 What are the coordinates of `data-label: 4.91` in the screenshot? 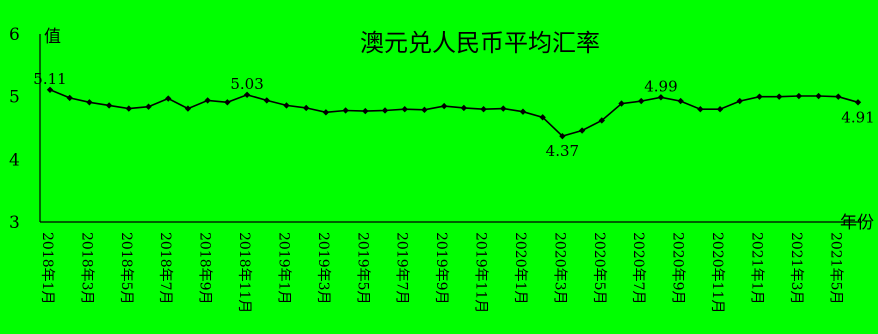 It's located at (857, 117).